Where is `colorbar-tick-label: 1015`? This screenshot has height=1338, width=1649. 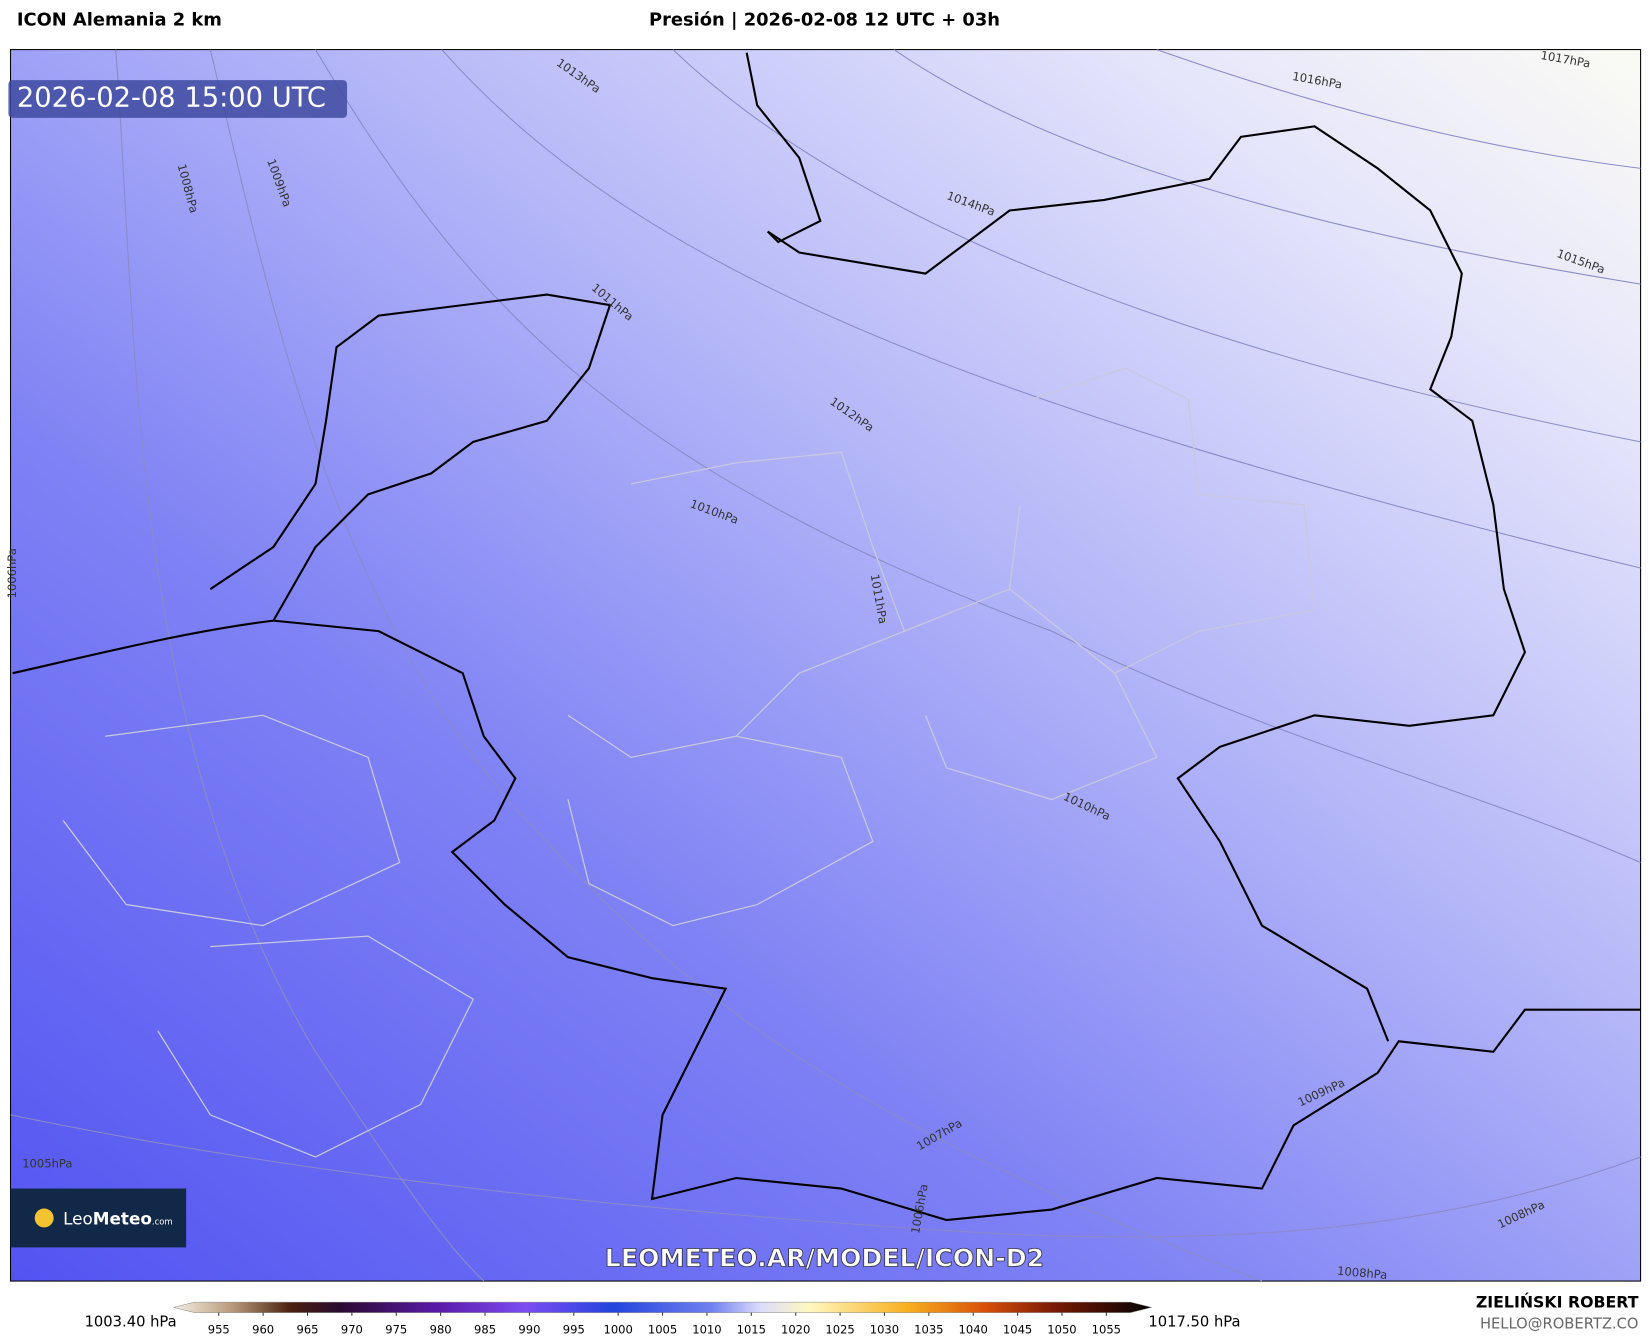
colorbar-tick-label: 1015 is located at coordinates (751, 1330).